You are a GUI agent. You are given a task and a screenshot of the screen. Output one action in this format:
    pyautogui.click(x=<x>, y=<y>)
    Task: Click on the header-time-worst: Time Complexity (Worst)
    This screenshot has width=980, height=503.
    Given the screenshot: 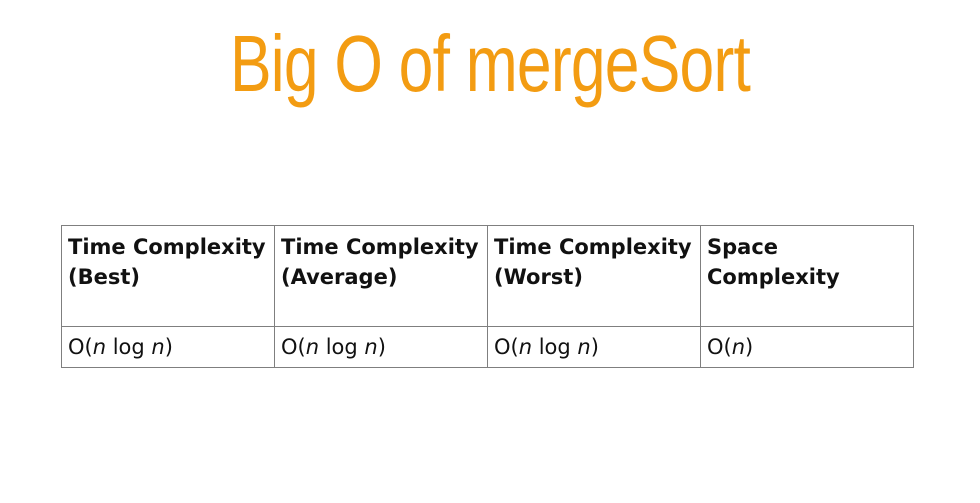 What is the action you would take?
    pyautogui.click(x=594, y=276)
    